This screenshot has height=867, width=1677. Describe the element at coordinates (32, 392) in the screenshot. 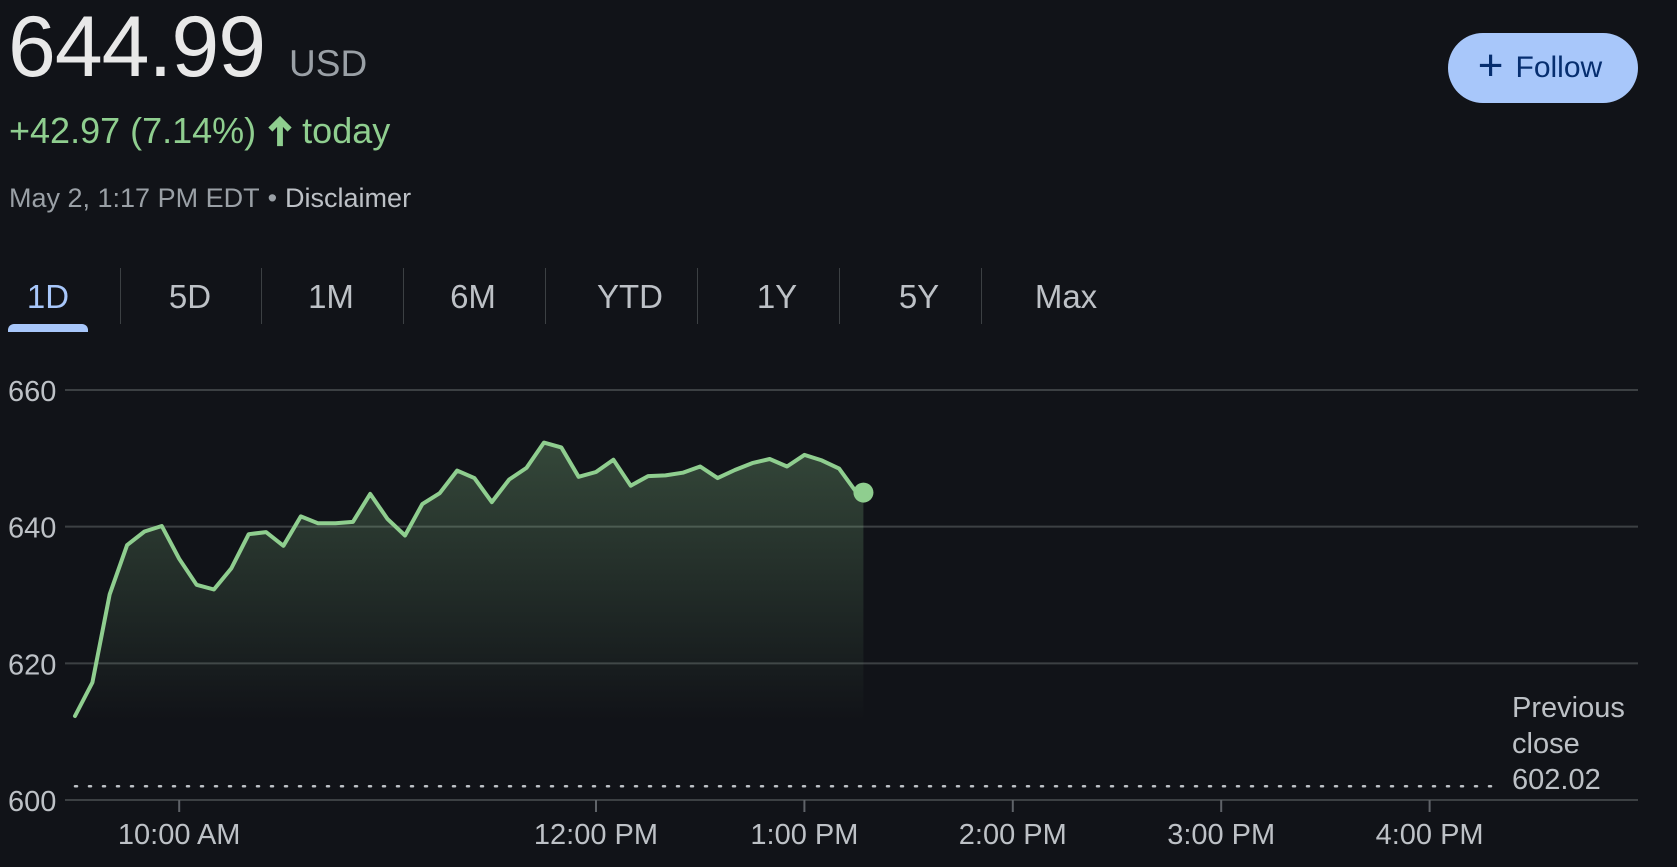

I see `y-tick-label: 660` at that location.